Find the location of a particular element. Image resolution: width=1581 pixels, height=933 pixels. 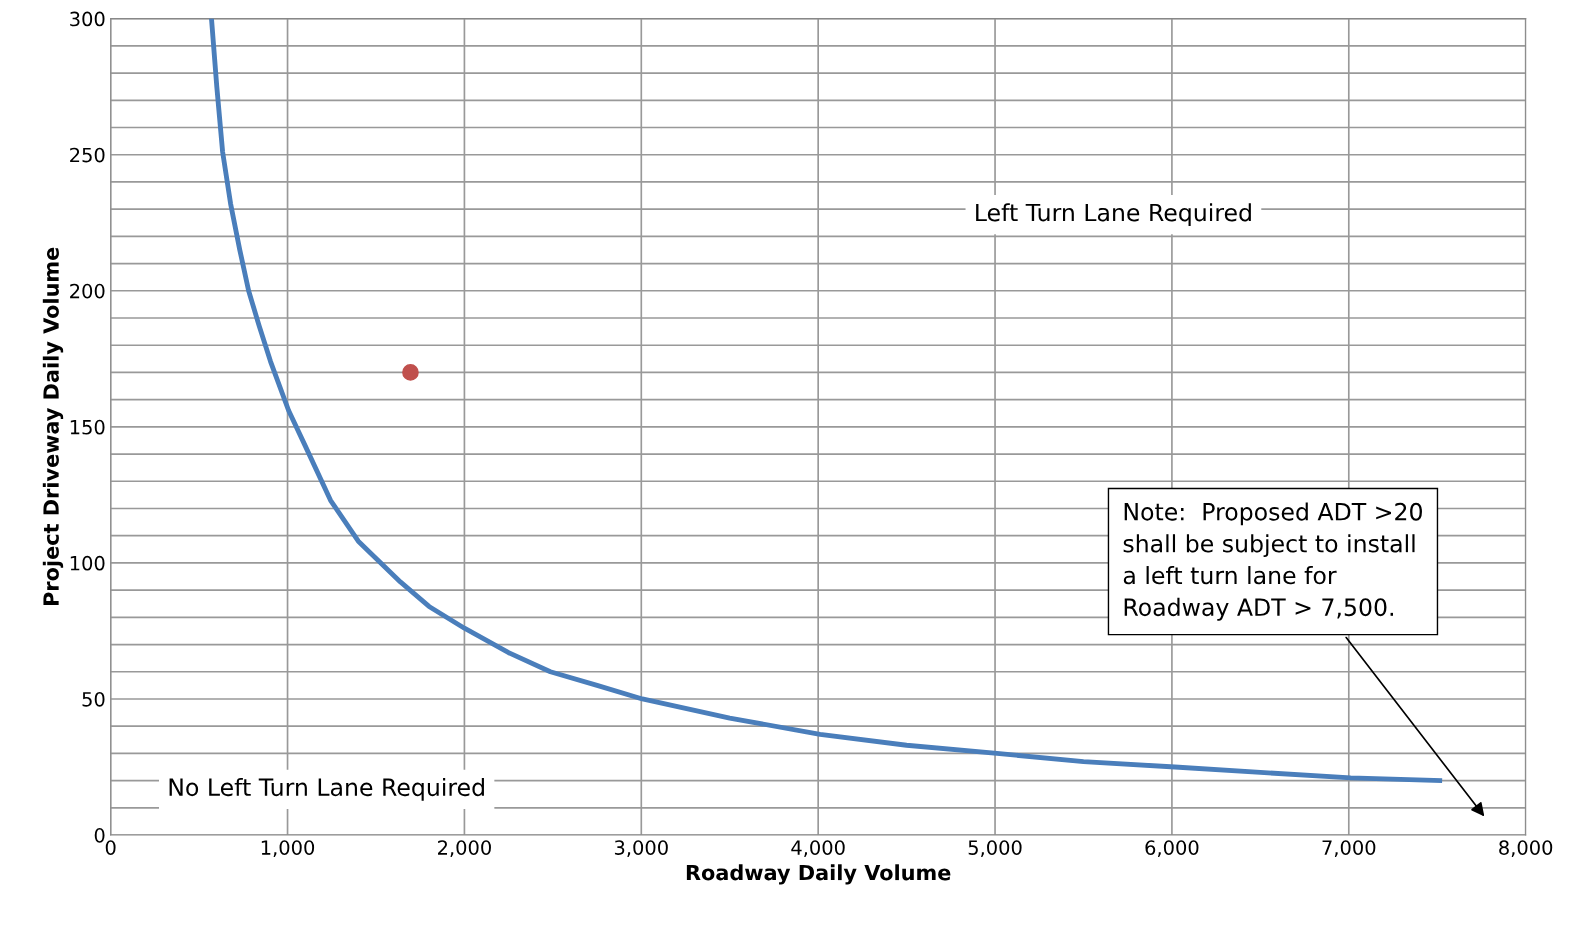

y-tick-label: 200 is located at coordinates (87, 291).